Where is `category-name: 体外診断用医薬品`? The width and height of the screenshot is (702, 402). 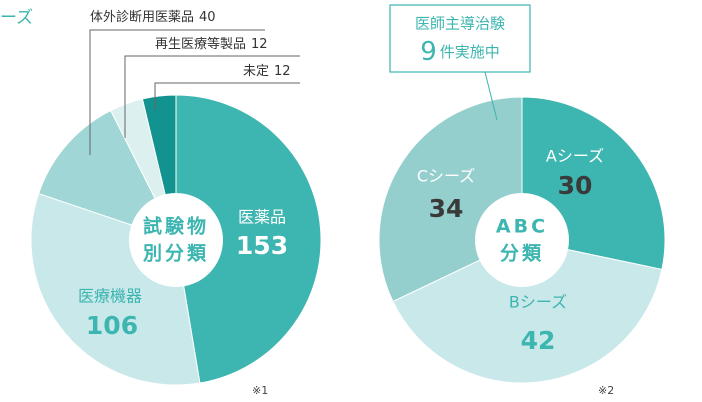 category-name: 体外診断用医薬品 is located at coordinates (142, 17).